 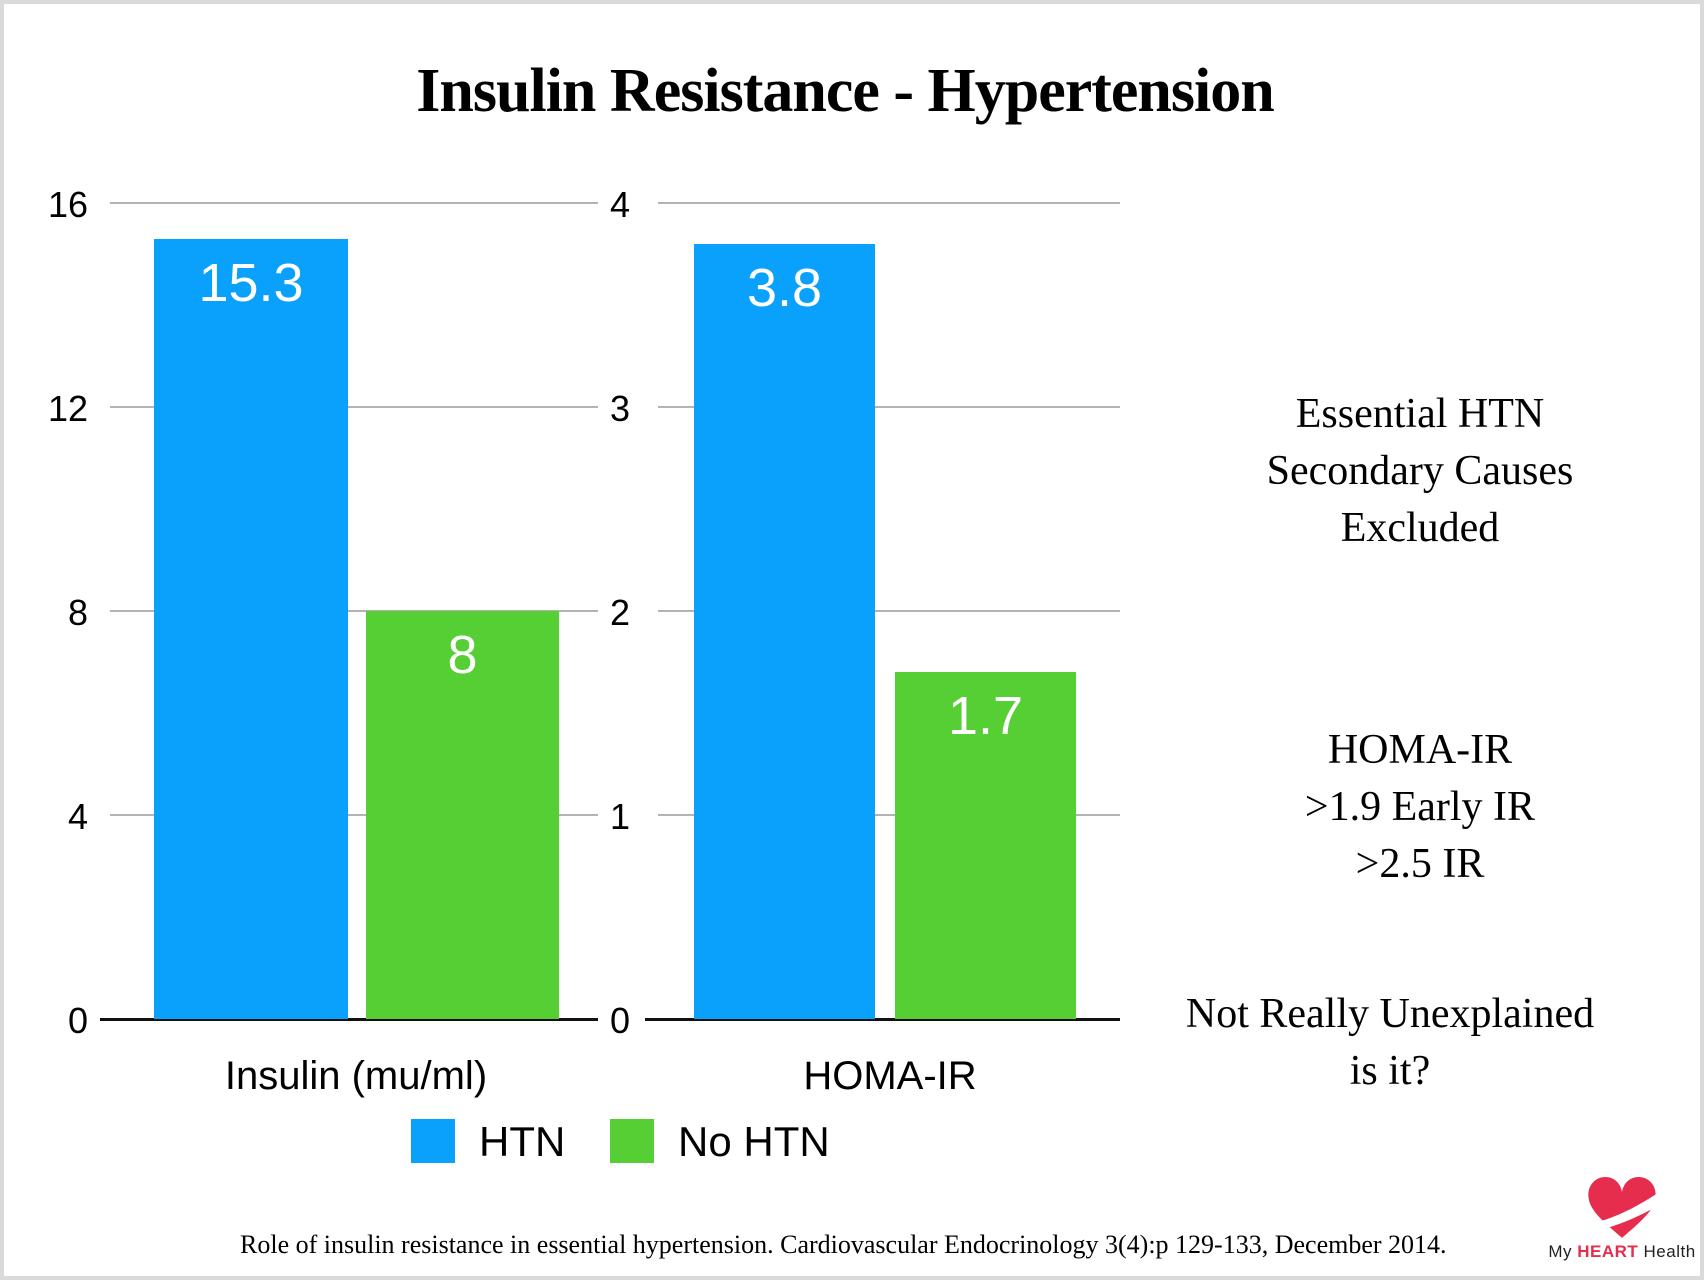 I want to click on note-not-really-unexplained: Not Really Unexplained is it?, so click(x=1390, y=1043).